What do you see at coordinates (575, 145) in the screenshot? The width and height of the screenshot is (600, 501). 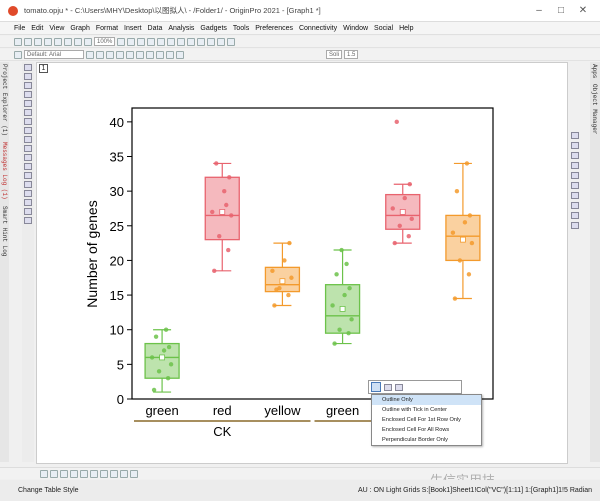 I see `rescale-y-icon` at bounding box center [575, 145].